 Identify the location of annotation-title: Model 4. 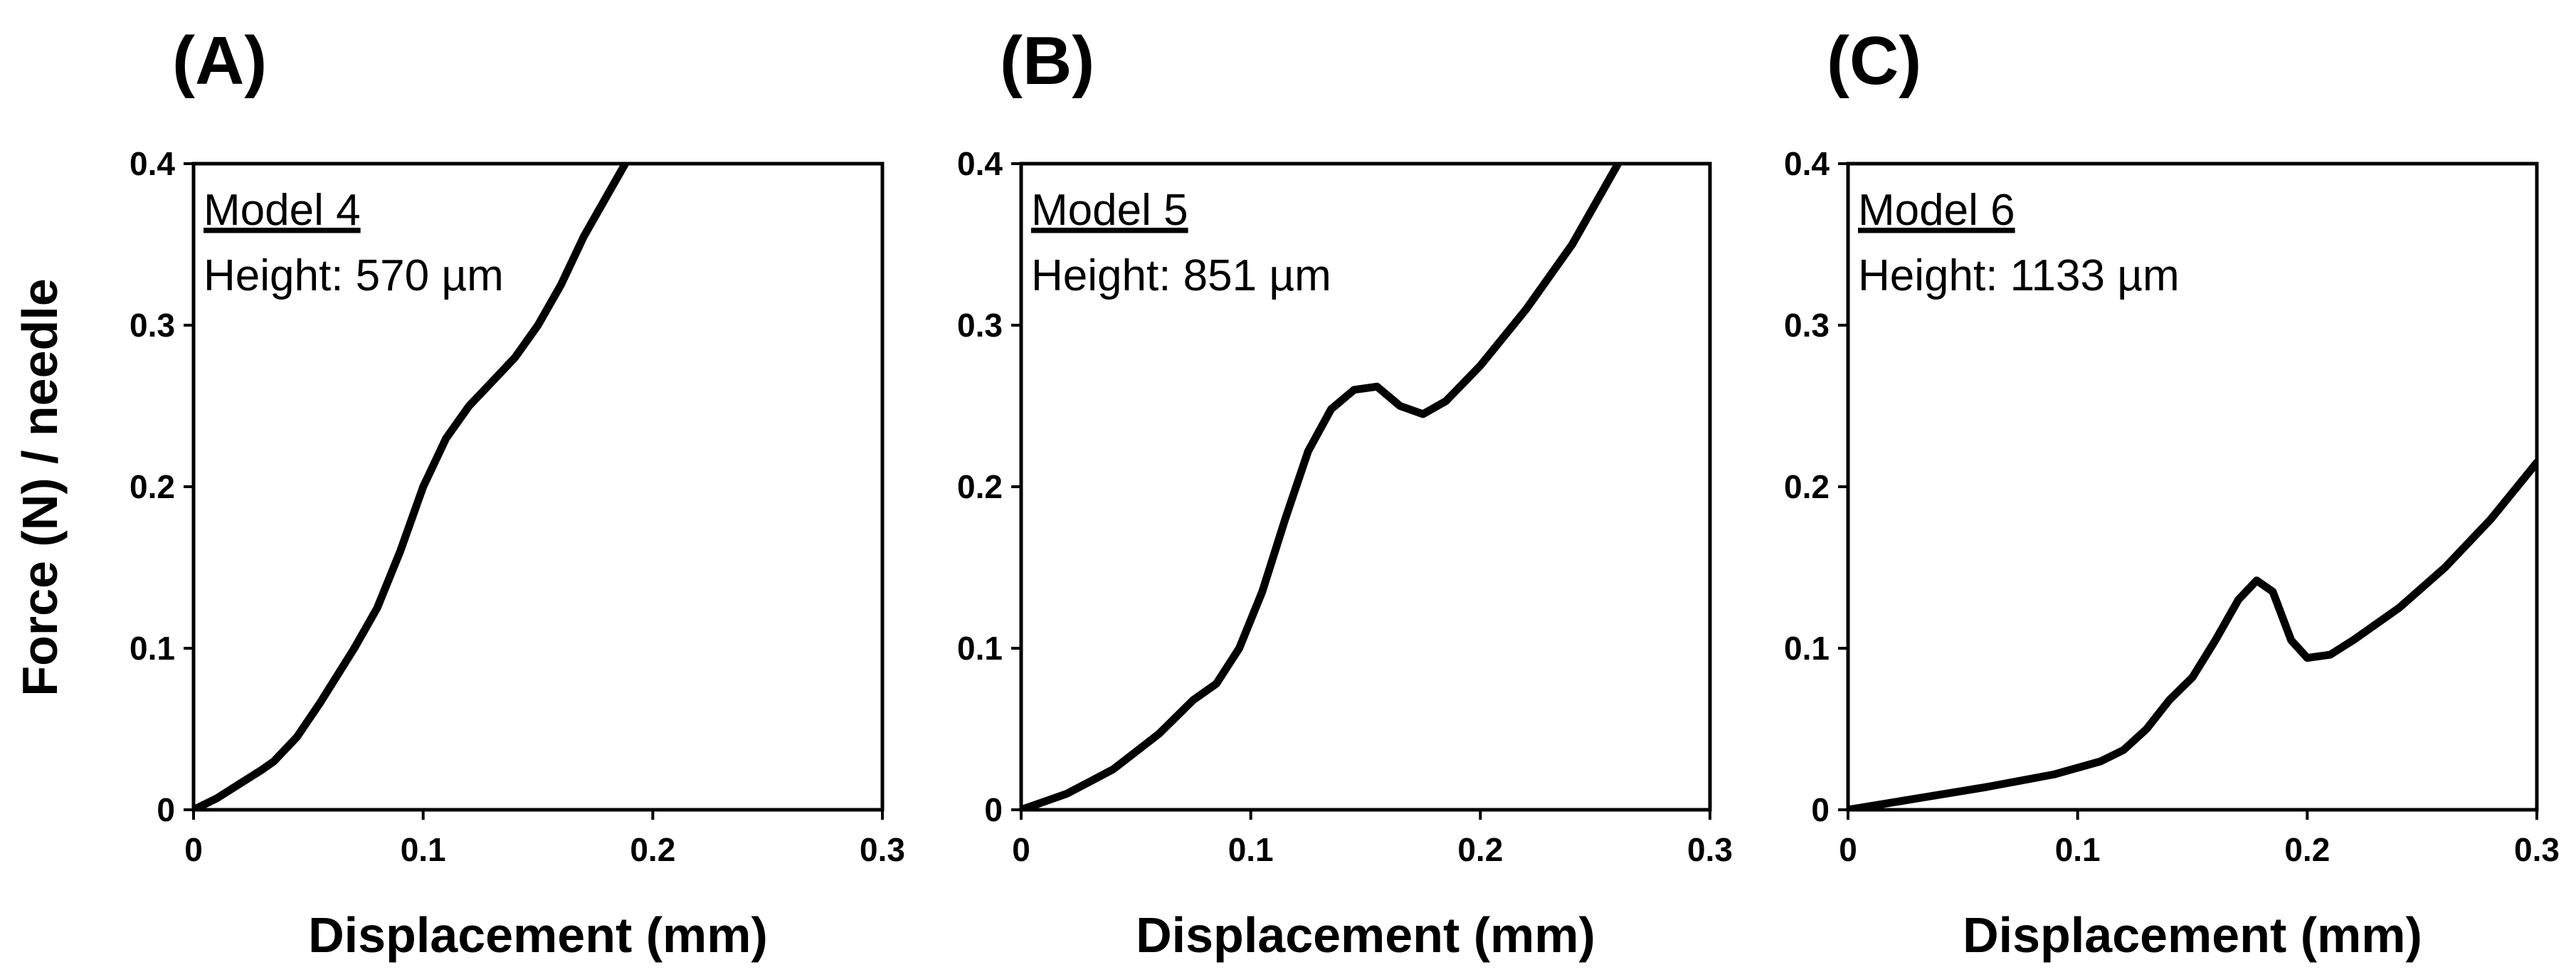
(282, 210).